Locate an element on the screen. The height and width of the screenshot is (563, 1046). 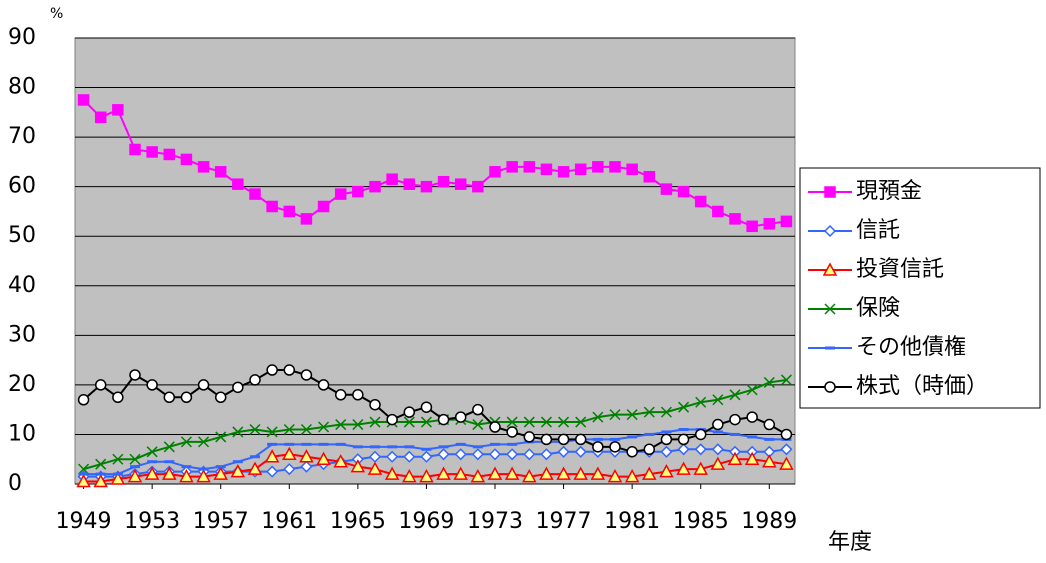
y-tick-label: 40 is located at coordinates (22, 285).